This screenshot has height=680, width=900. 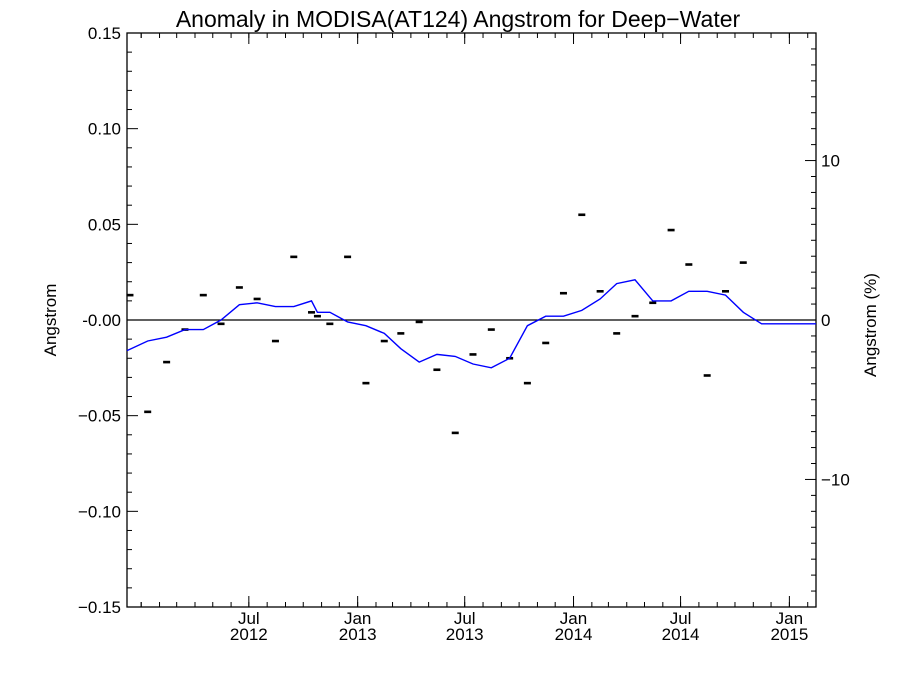 I want to click on y-tick-label: −0.10, so click(x=99, y=511).